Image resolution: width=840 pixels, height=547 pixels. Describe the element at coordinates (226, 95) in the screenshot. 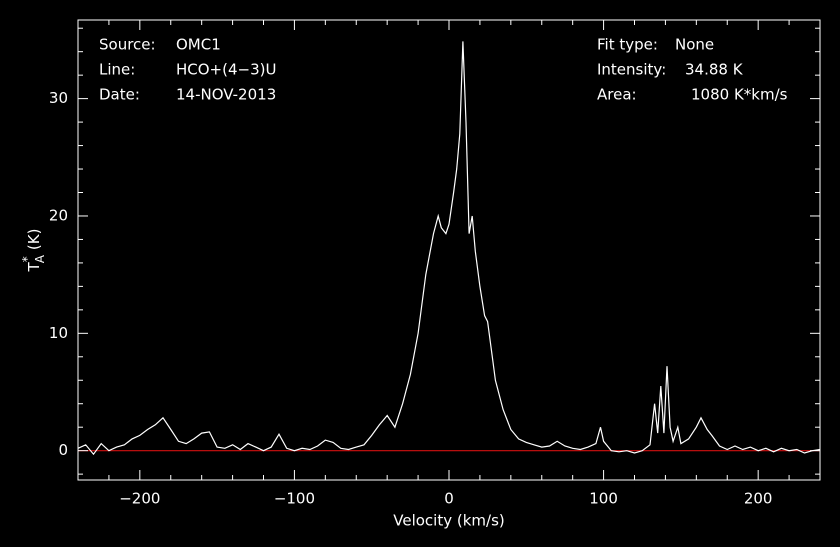

I see `info-value: 14-NOV-2013` at that location.